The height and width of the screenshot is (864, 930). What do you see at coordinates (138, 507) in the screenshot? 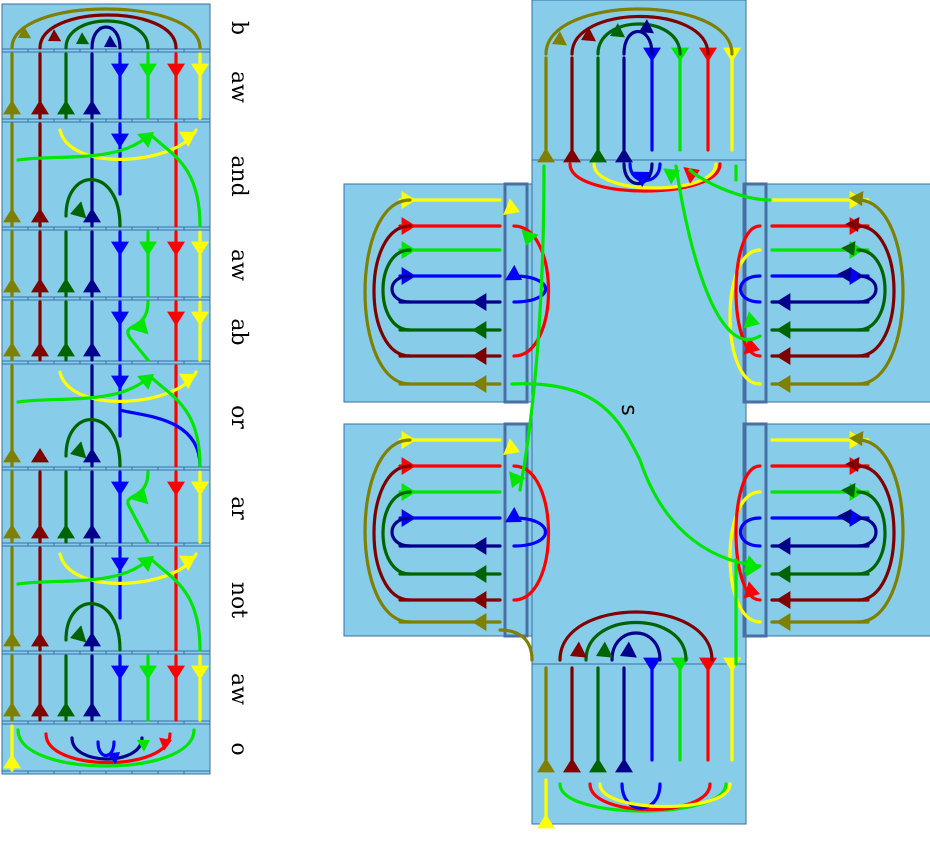
I see `twist-strand` at bounding box center [138, 507].